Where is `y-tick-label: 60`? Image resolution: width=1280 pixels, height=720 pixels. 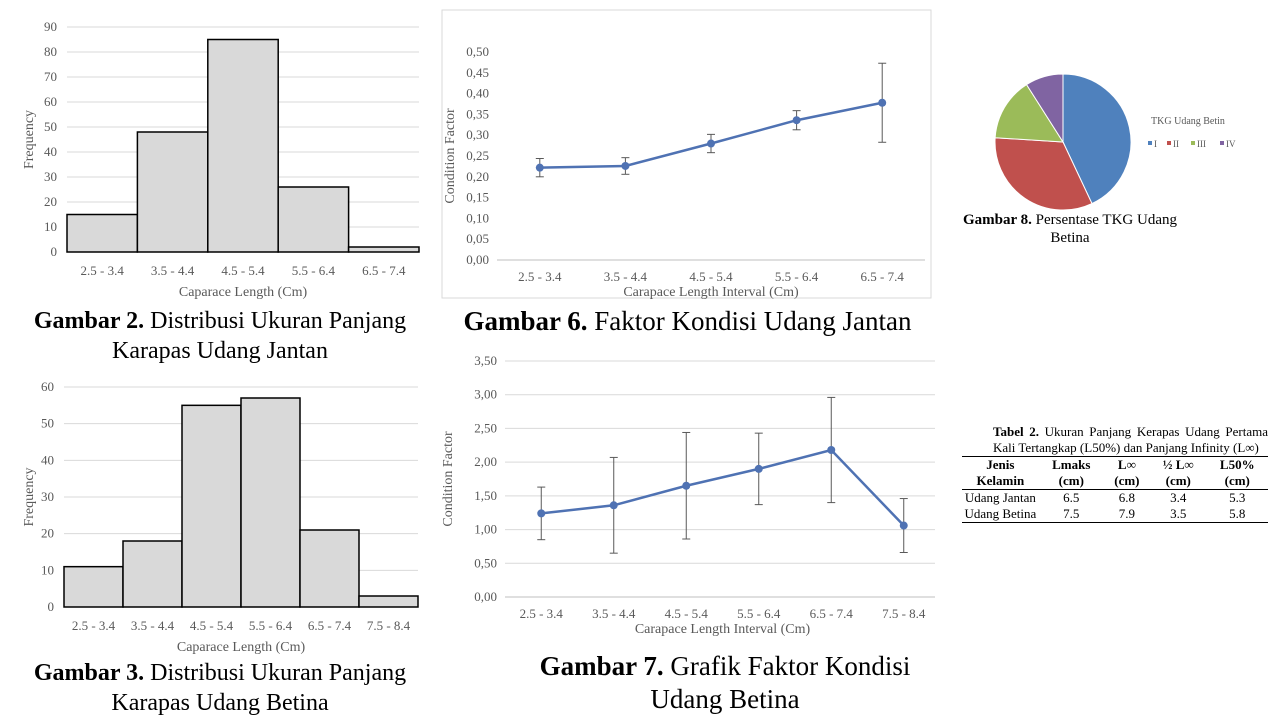
y-tick-label: 60 is located at coordinates (47, 386).